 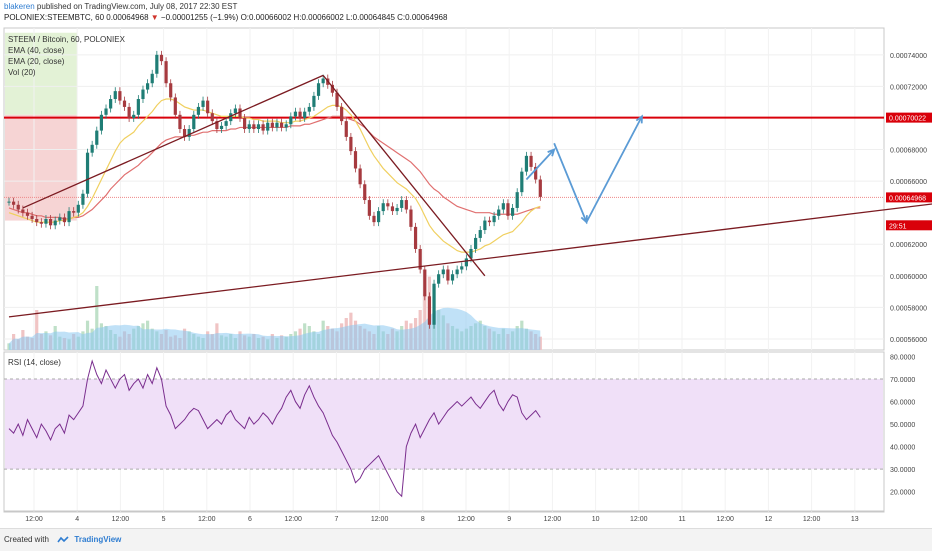 What do you see at coordinates (154, 17) in the screenshot?
I see `down-arrow-icon: ▼` at bounding box center [154, 17].